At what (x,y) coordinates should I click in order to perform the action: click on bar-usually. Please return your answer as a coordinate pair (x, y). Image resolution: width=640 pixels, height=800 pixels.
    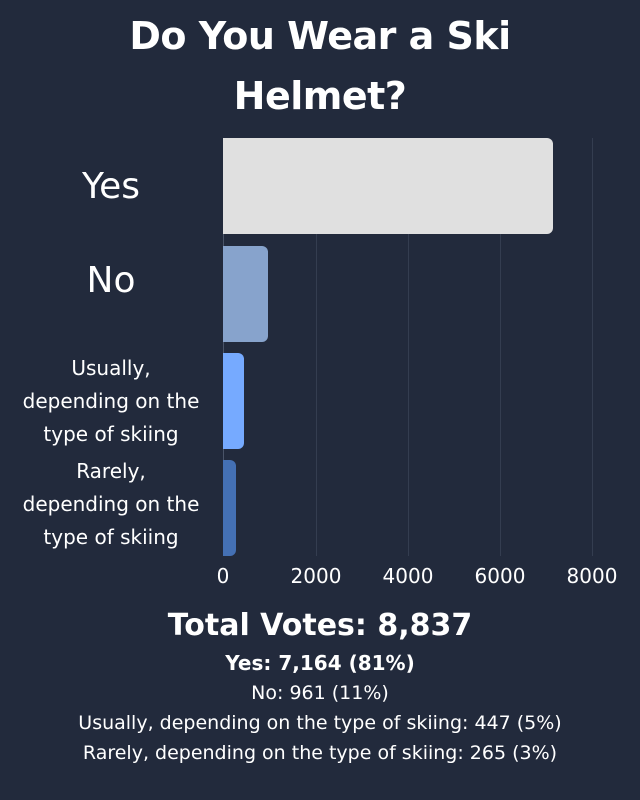
    Looking at the image, I should click on (233, 401).